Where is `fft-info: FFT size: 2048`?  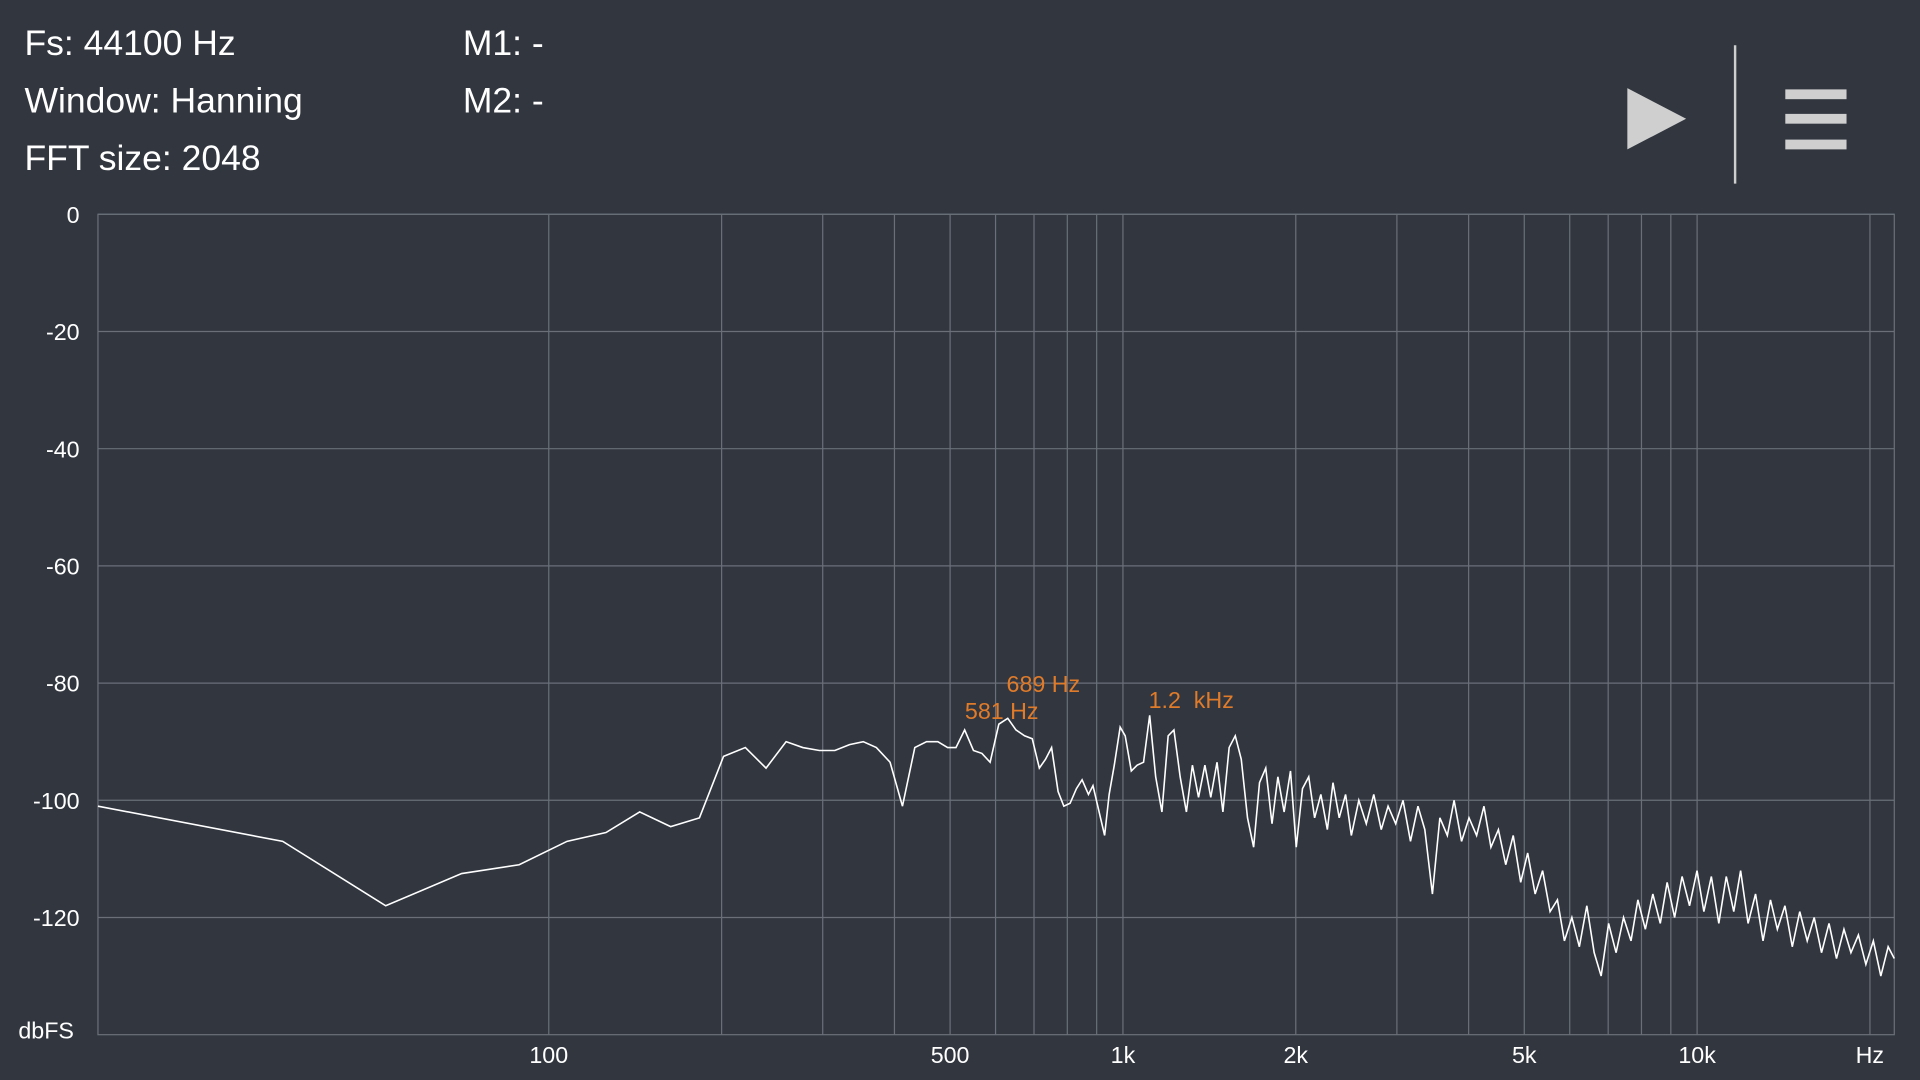 fft-info: FFT size: 2048 is located at coordinates (142, 158).